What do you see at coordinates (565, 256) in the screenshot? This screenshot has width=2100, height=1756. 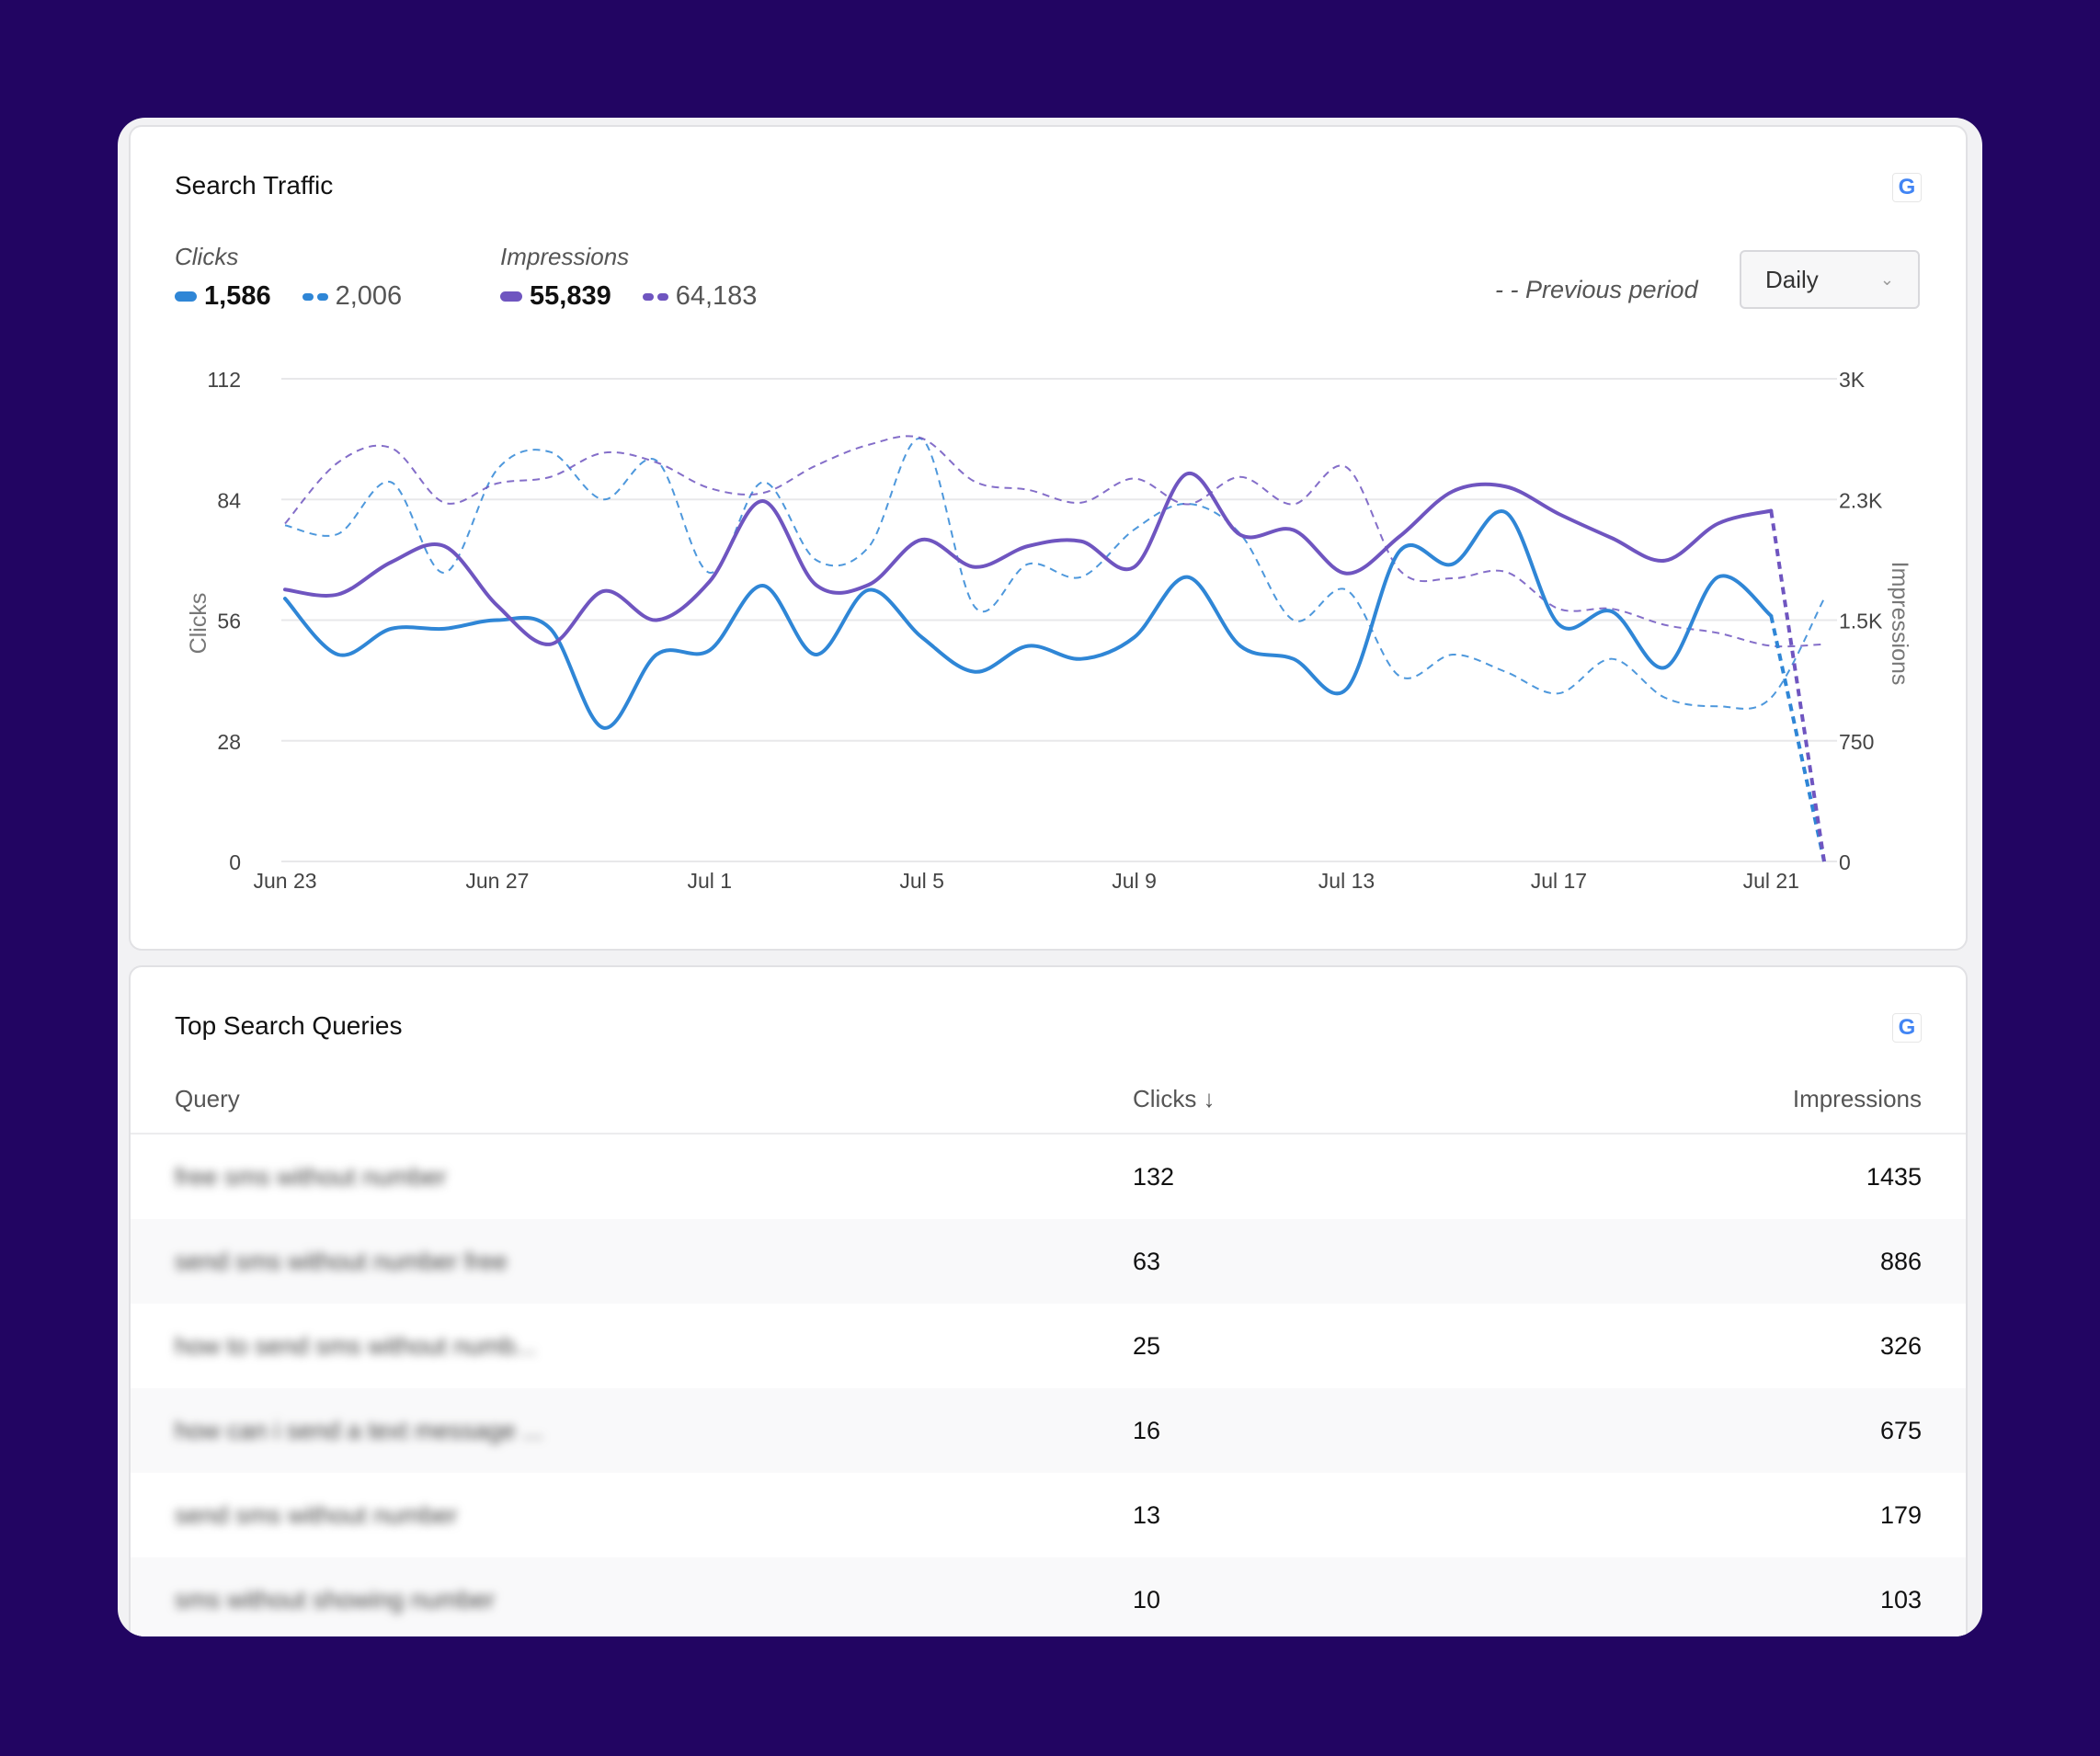 I see `impressions-label: Impressions` at bounding box center [565, 256].